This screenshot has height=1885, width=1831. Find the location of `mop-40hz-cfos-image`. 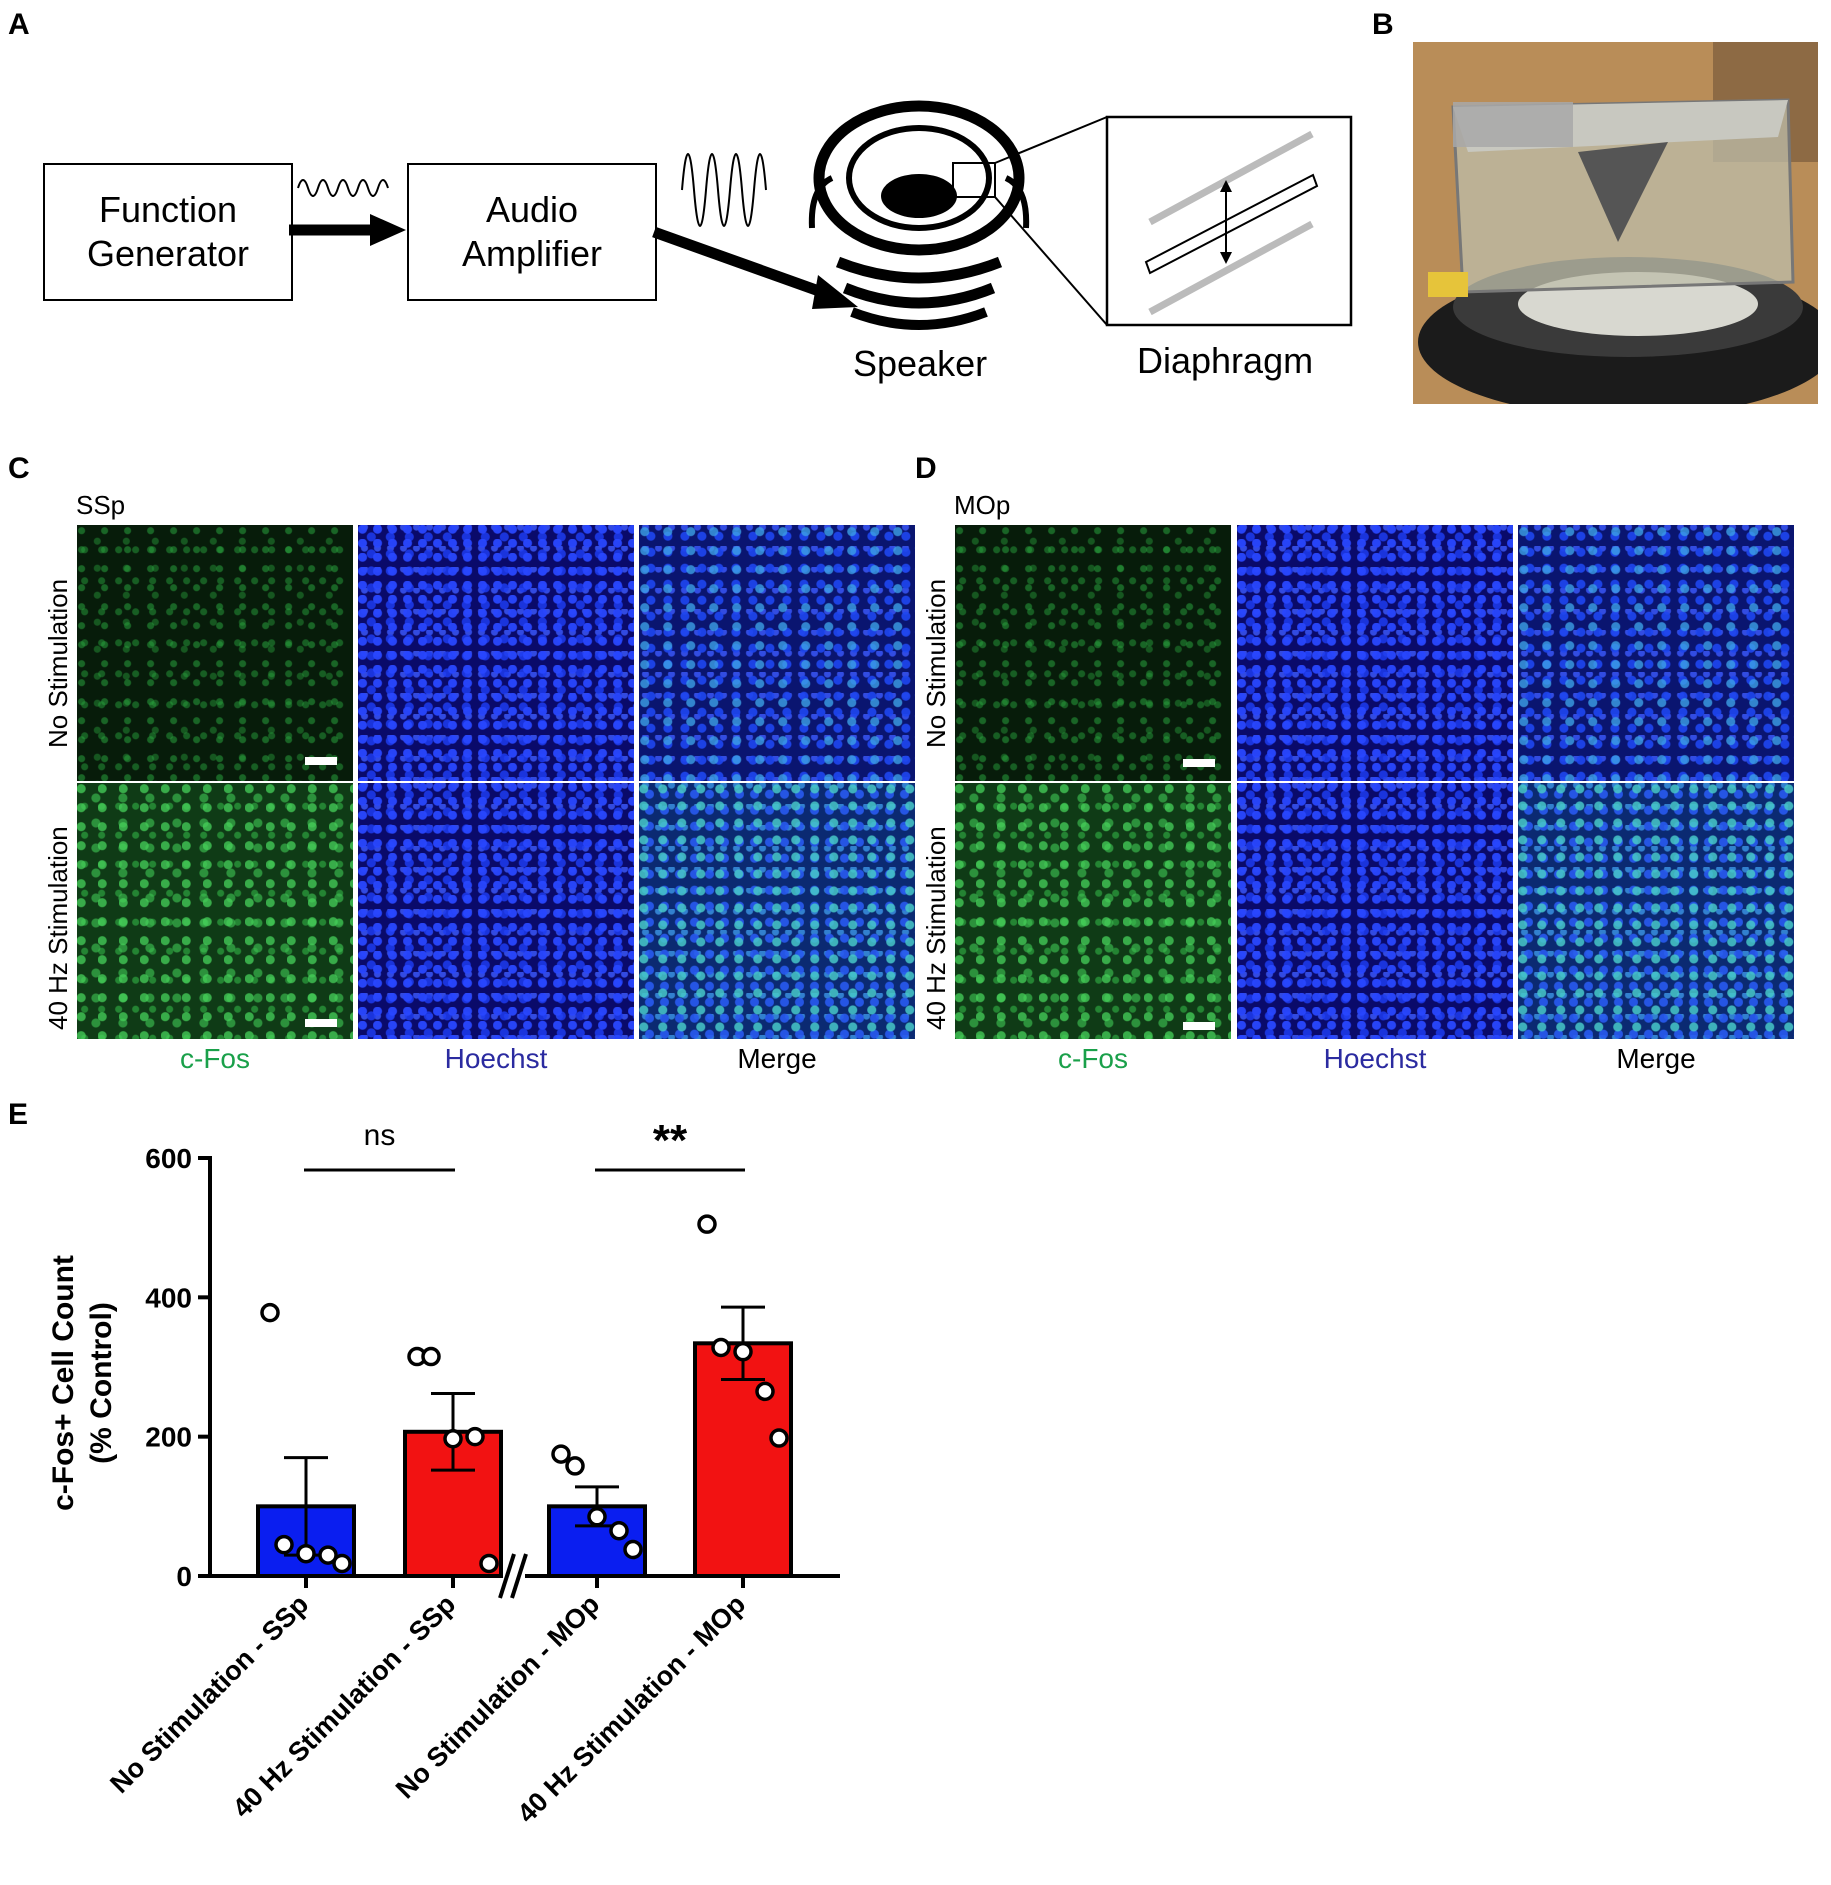

mop-40hz-cfos-image is located at coordinates (1093, 911).